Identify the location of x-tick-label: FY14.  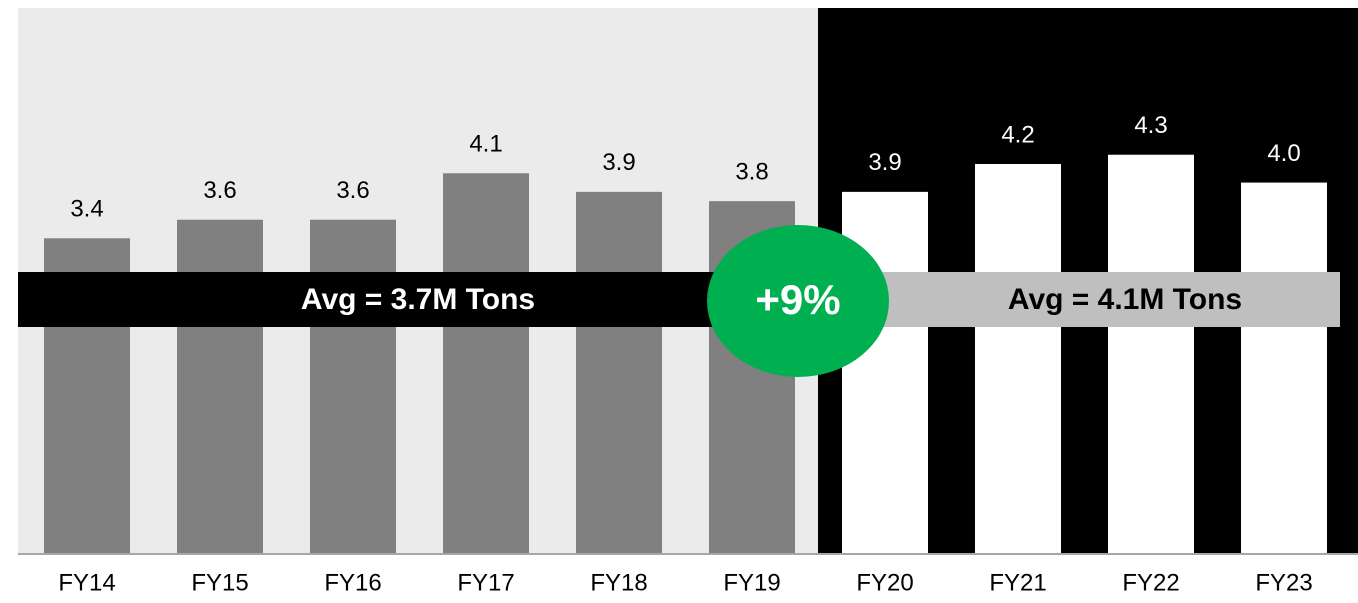
(86, 582).